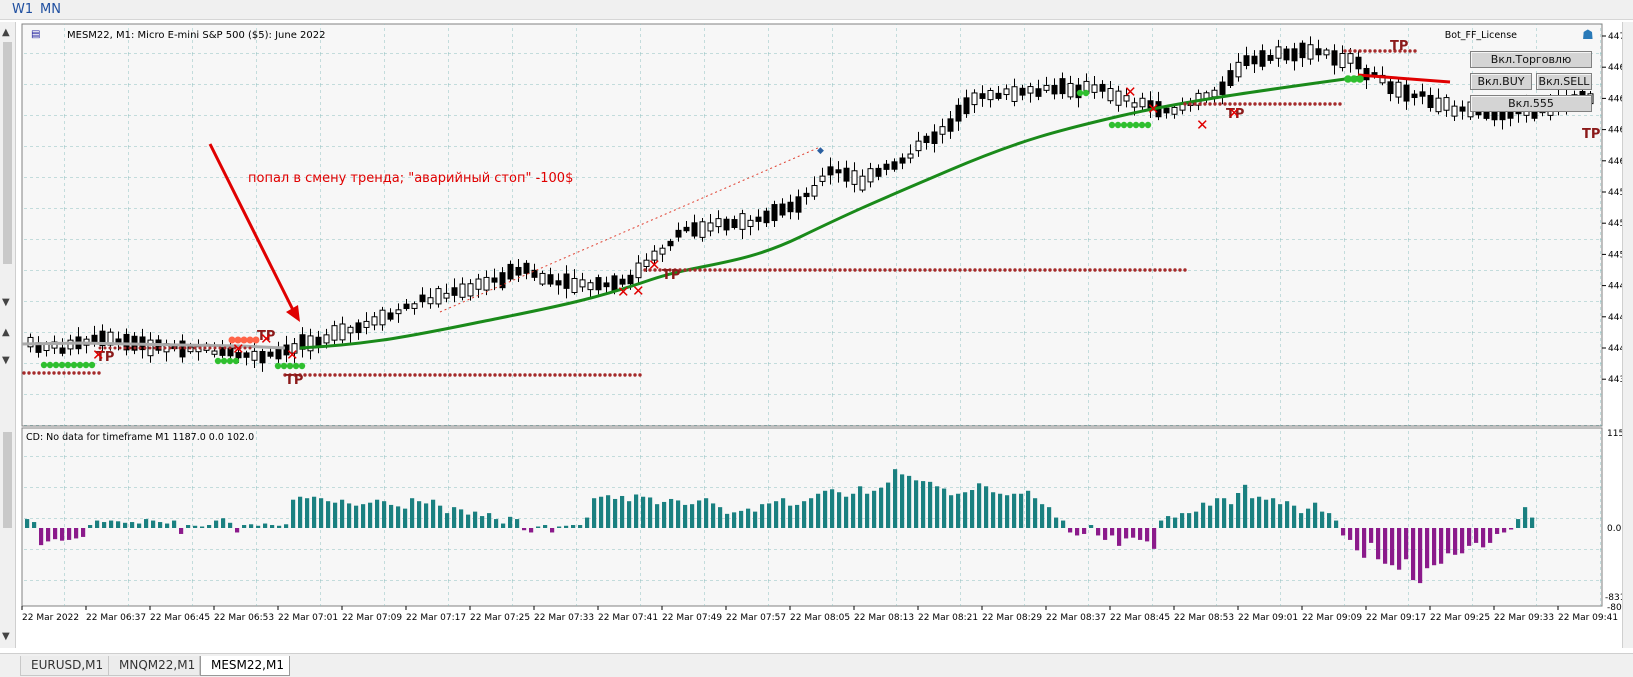 Image resolution: width=1633 pixels, height=677 pixels. I want to click on enable-555-button: Вкл.555, so click(1531, 103).